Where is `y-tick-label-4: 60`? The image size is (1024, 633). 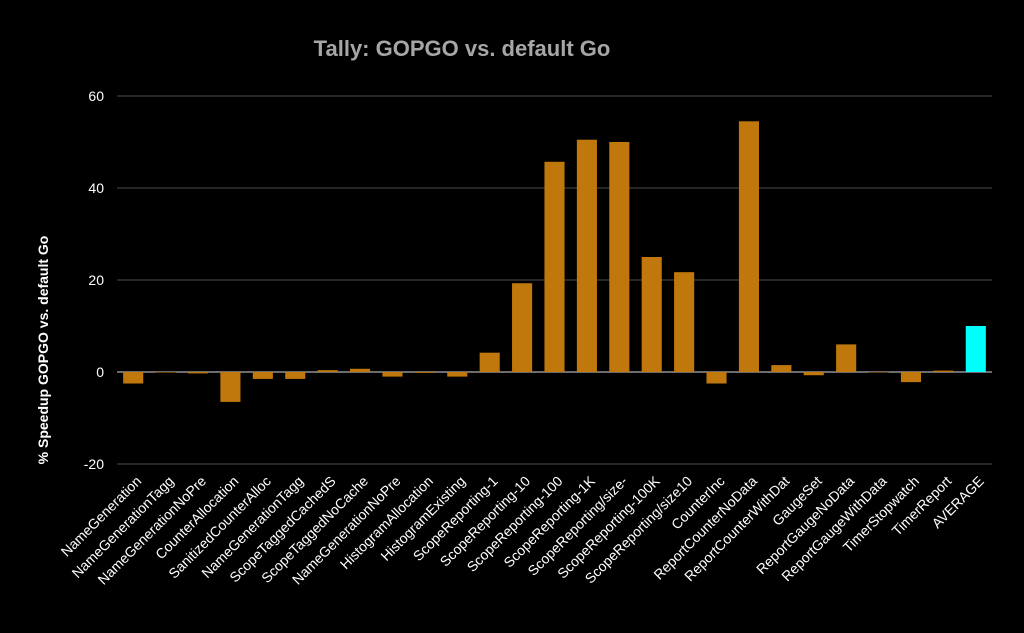 y-tick-label-4: 60 is located at coordinates (96, 96).